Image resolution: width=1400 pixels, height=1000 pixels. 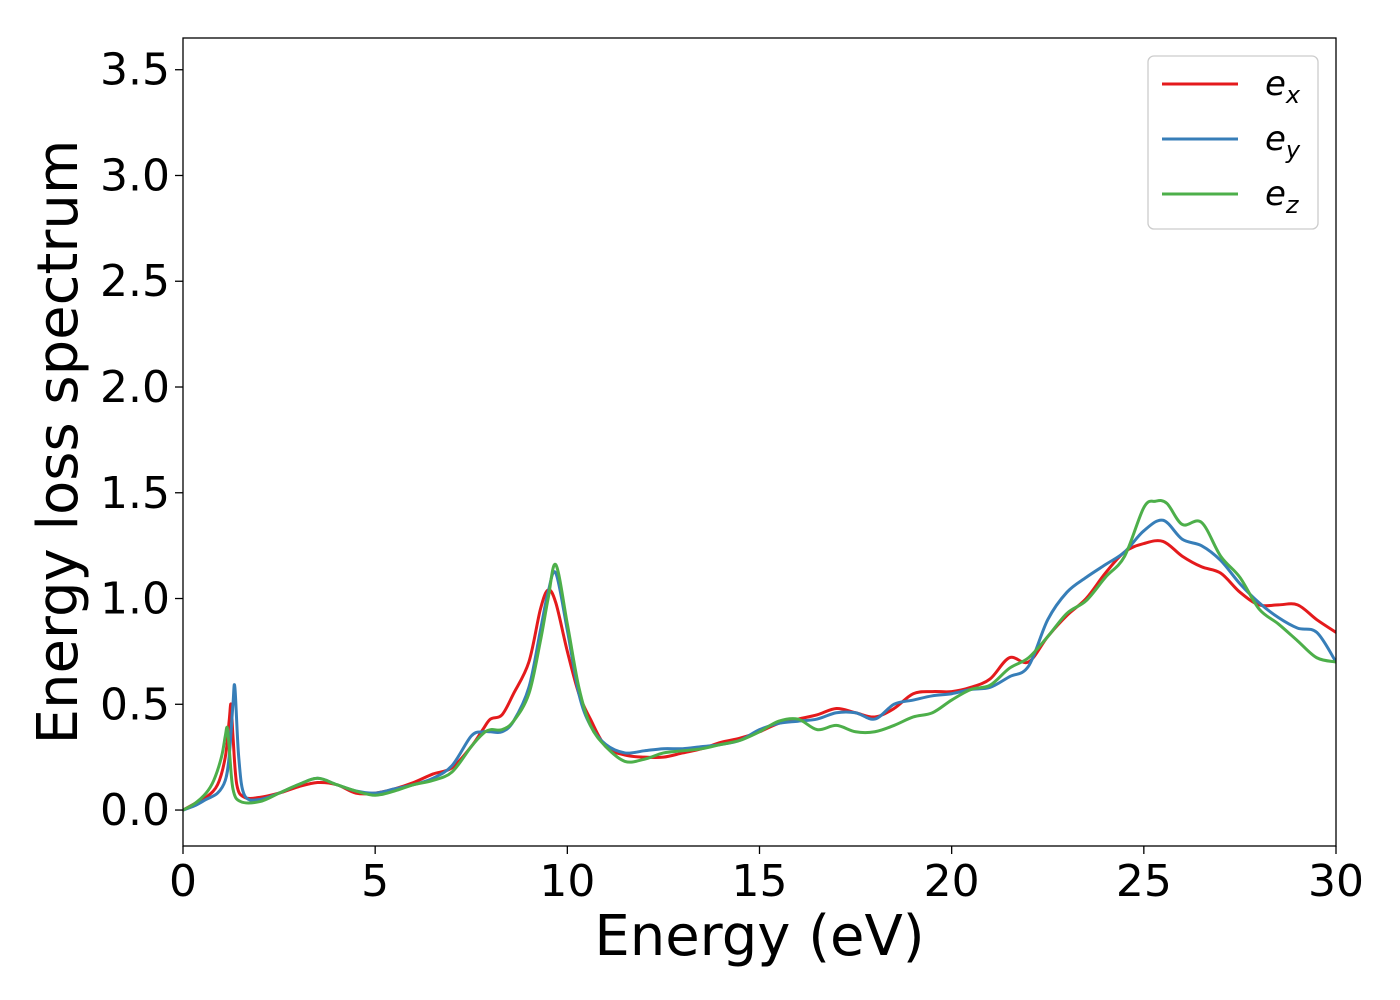 I want to click on y-tick-label: 3.0, so click(x=135, y=175).